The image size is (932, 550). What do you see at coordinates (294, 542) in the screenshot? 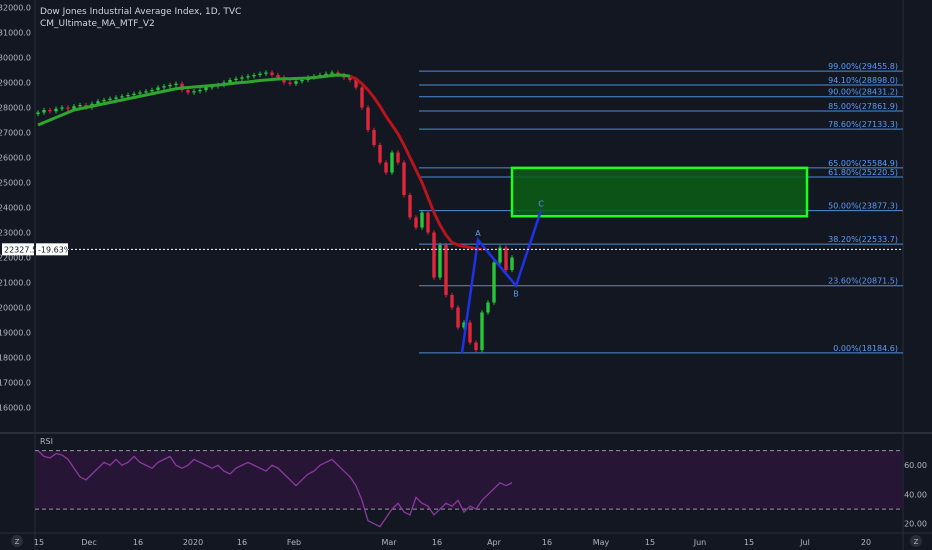
I see `x-tick-label: Feb` at bounding box center [294, 542].